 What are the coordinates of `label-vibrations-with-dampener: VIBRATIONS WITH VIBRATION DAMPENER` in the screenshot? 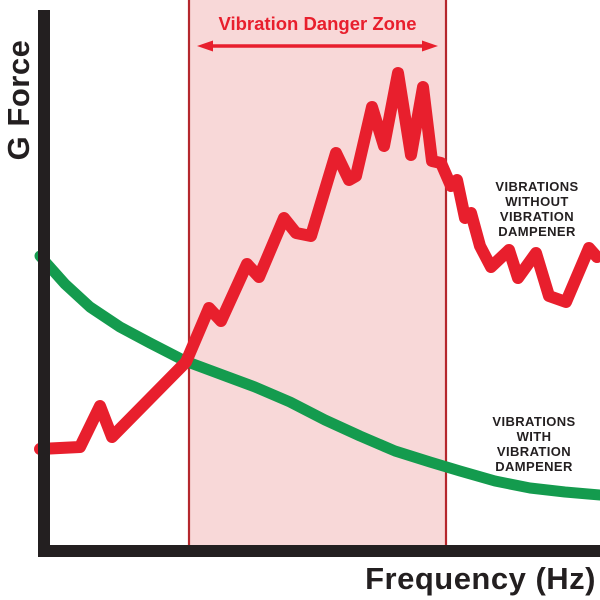 It's located at (534, 444).